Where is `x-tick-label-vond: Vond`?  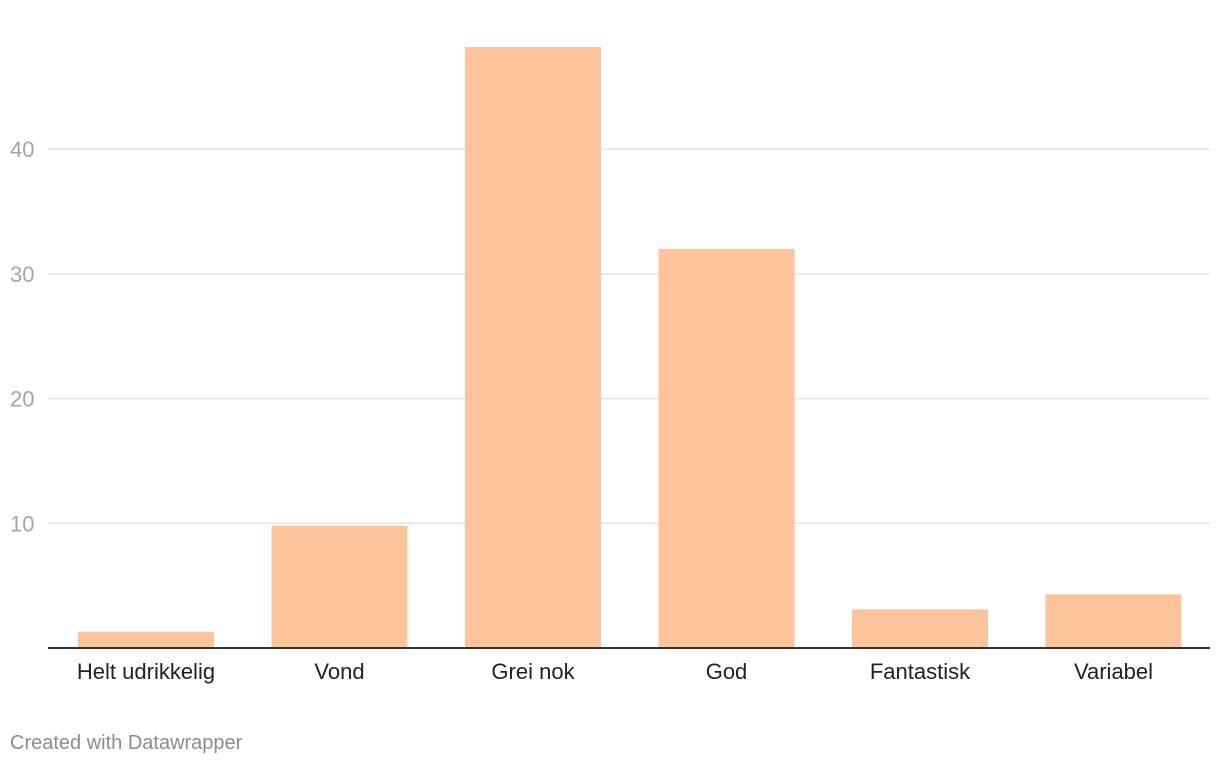
x-tick-label-vond: Vond is located at coordinates (339, 671).